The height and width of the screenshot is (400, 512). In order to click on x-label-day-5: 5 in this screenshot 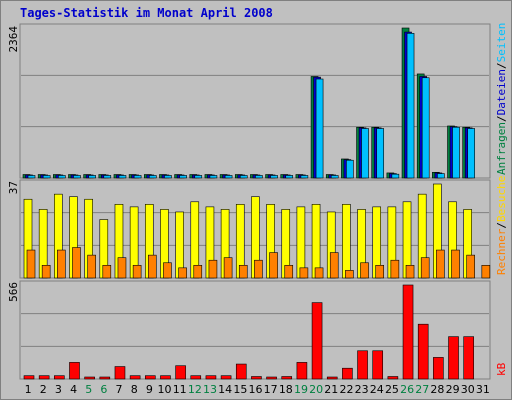, I will do `click(88, 389)`.